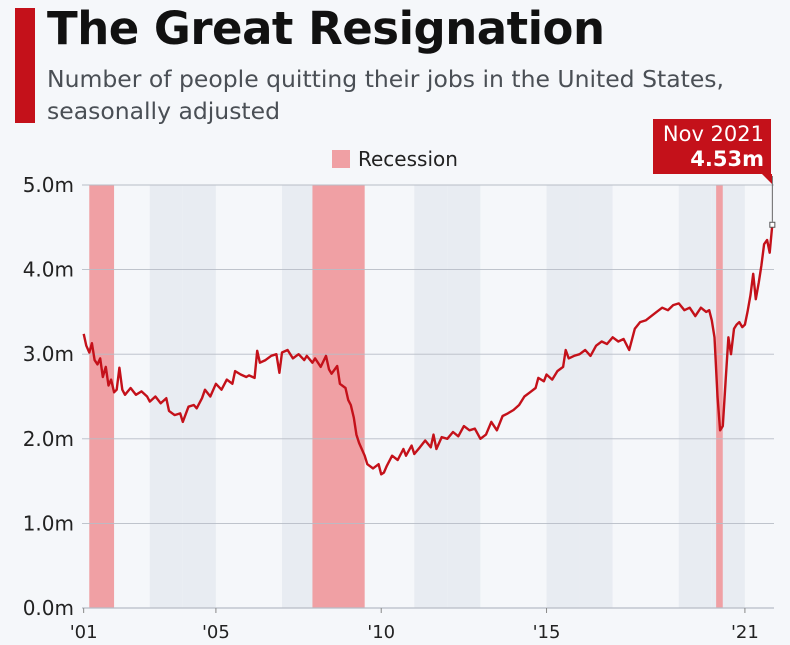 The height and width of the screenshot is (645, 790). What do you see at coordinates (48, 523) in the screenshot?
I see `y-tick-label: 1.0m` at bounding box center [48, 523].